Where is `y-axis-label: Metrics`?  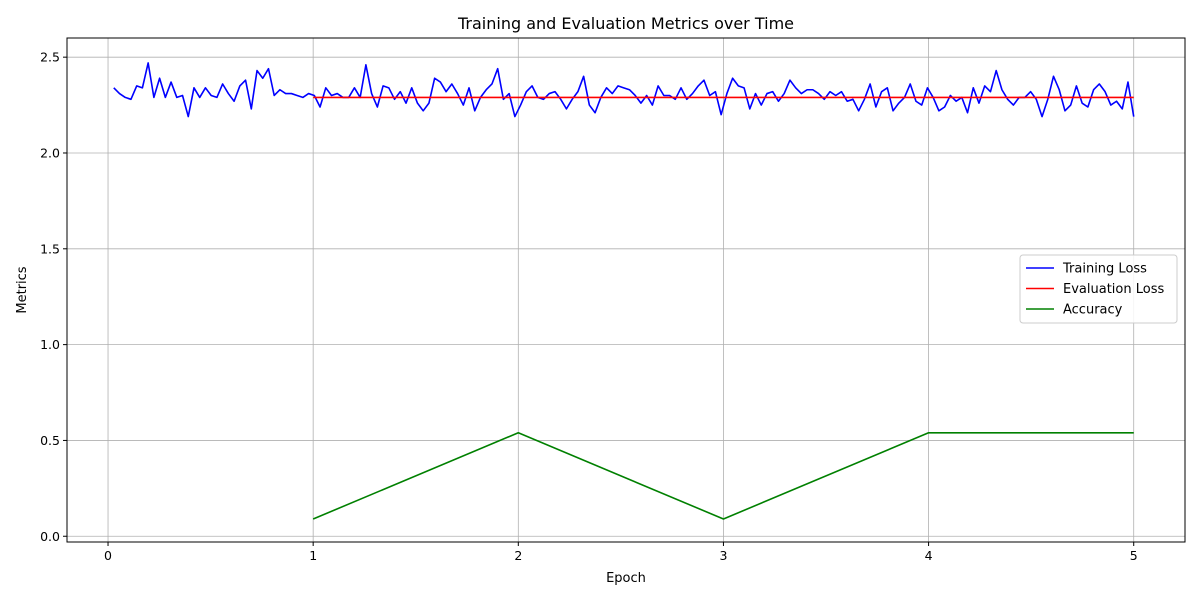 y-axis-label: Metrics is located at coordinates (22, 289).